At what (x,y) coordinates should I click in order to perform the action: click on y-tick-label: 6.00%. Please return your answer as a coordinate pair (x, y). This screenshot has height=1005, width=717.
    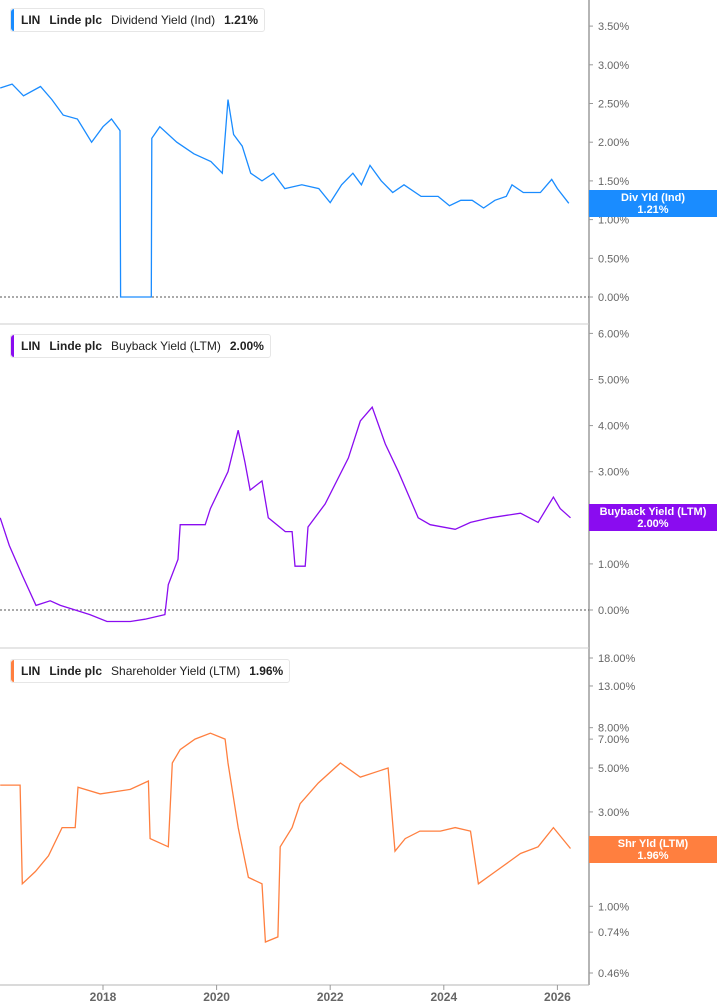
    Looking at the image, I should click on (613, 334).